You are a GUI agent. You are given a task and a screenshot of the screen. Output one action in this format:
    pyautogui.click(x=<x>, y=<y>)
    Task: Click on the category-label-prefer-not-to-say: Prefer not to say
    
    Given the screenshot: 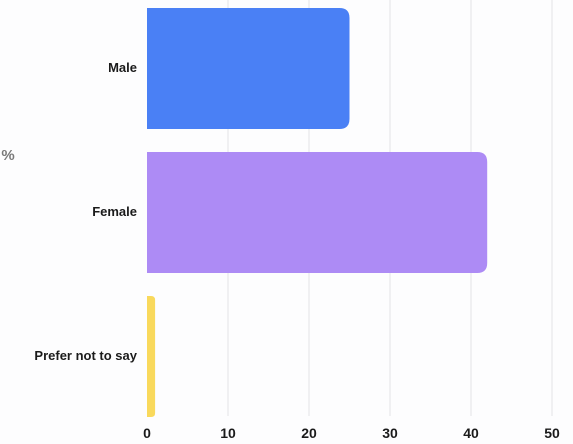 What is the action you would take?
    pyautogui.click(x=85, y=355)
    